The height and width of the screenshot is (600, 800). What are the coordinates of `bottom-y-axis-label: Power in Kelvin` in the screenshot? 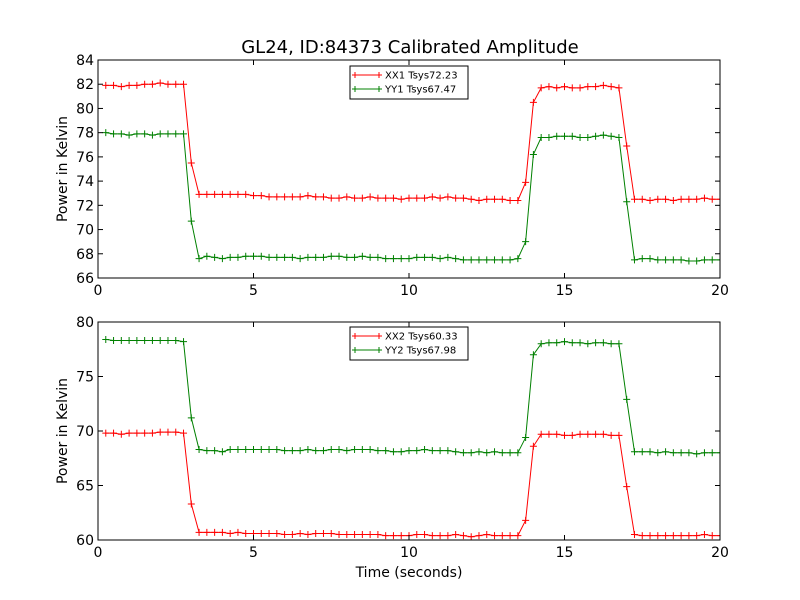 It's located at (63, 431).